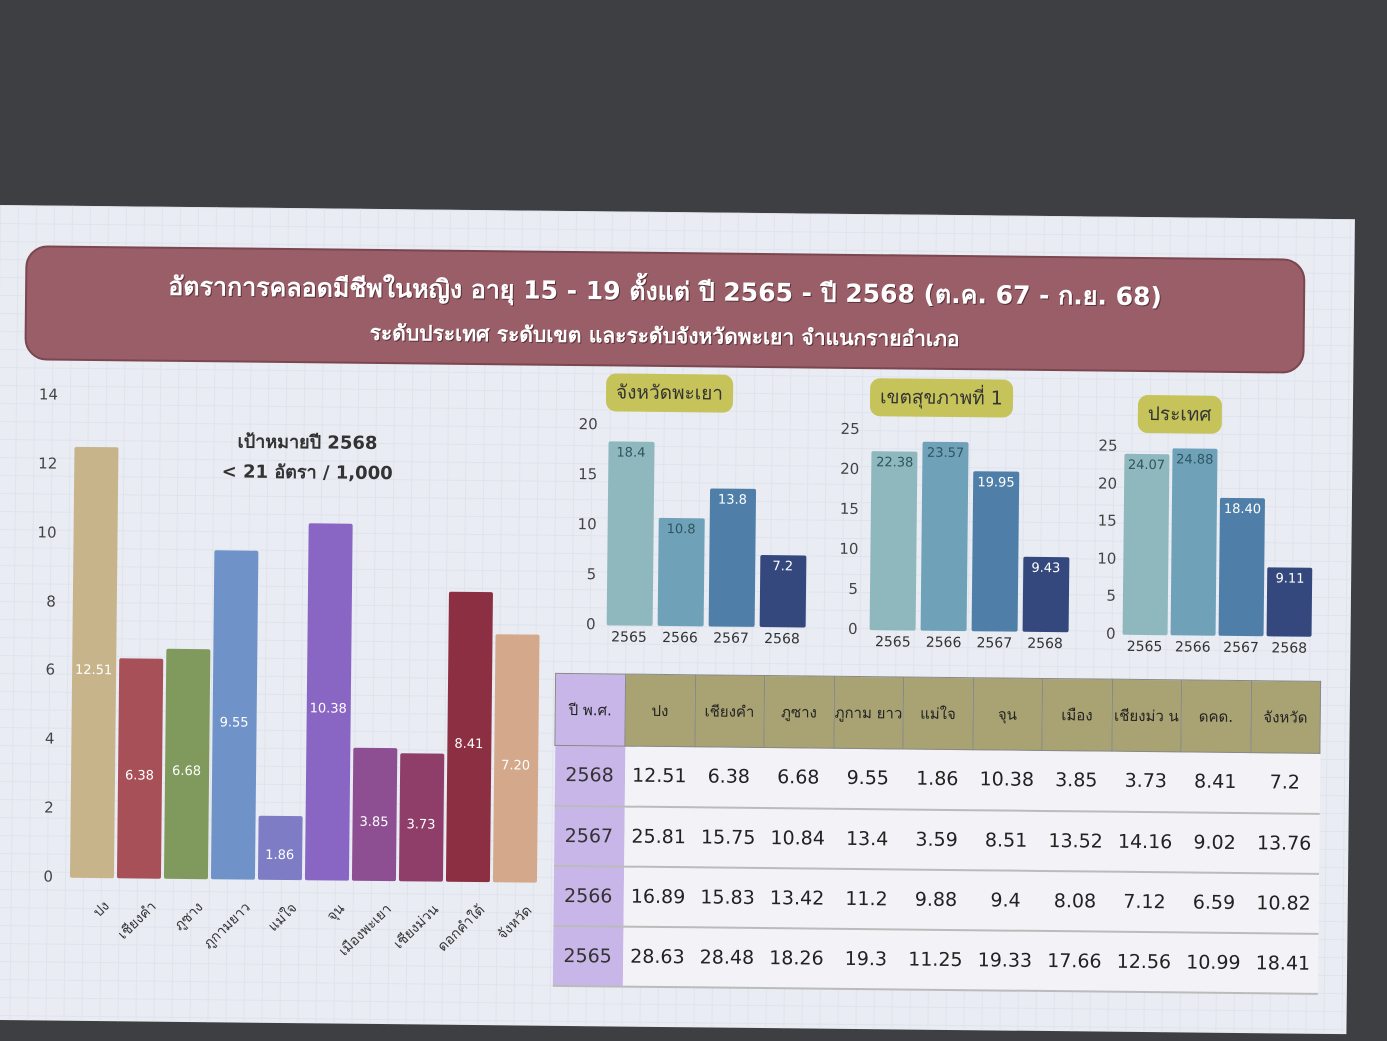  Describe the element at coordinates (1214, 902) in the screenshot. I see `table-cell: 6.59` at that location.